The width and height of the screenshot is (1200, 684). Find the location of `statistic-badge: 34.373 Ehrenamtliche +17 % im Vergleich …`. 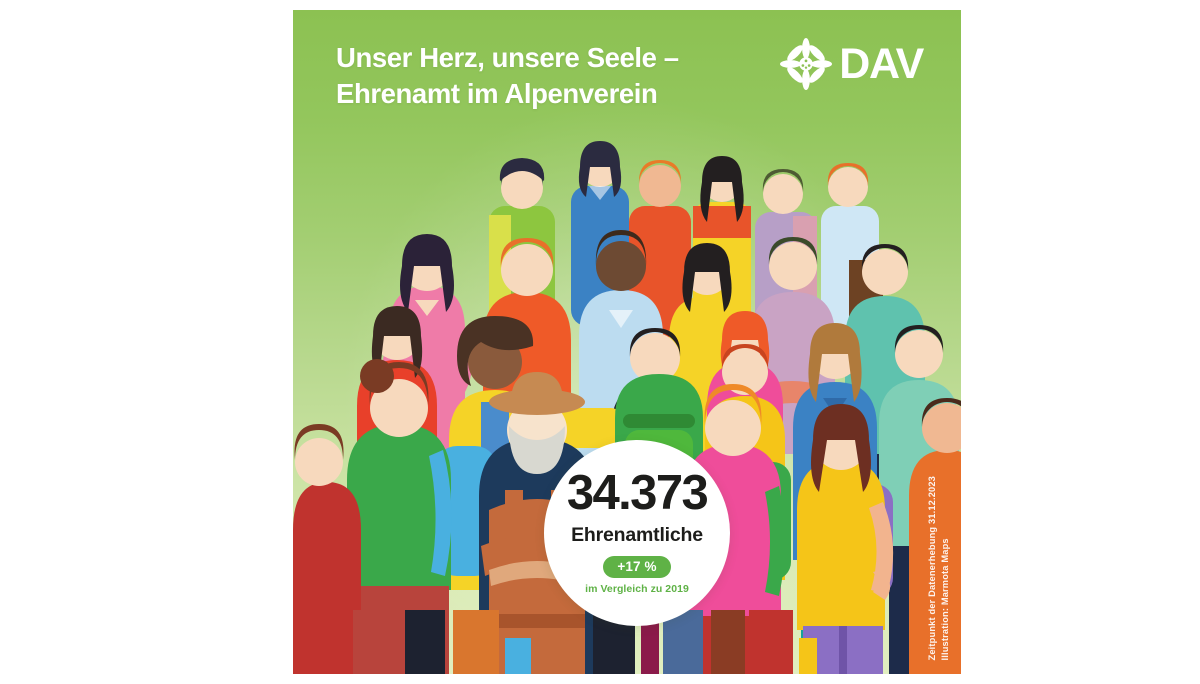

statistic-badge: 34.373 Ehrenamtliche +17 % im Vergleich … is located at coordinates (637, 533).